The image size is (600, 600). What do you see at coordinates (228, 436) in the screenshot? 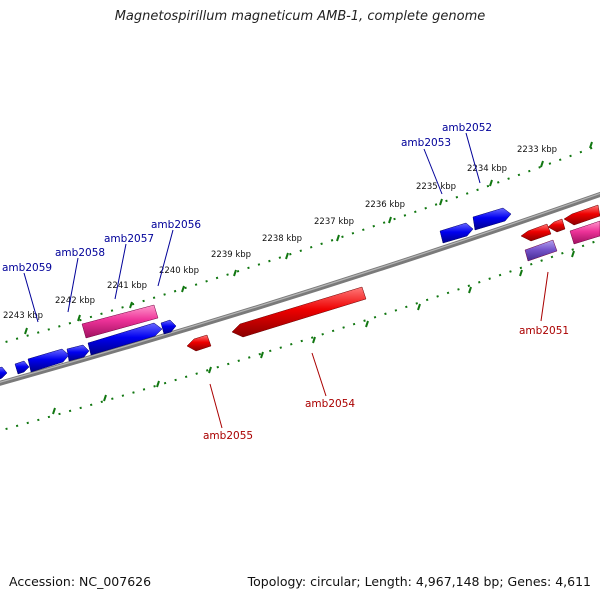
I see `gene-label-amb2055: amb2055` at bounding box center [228, 436].